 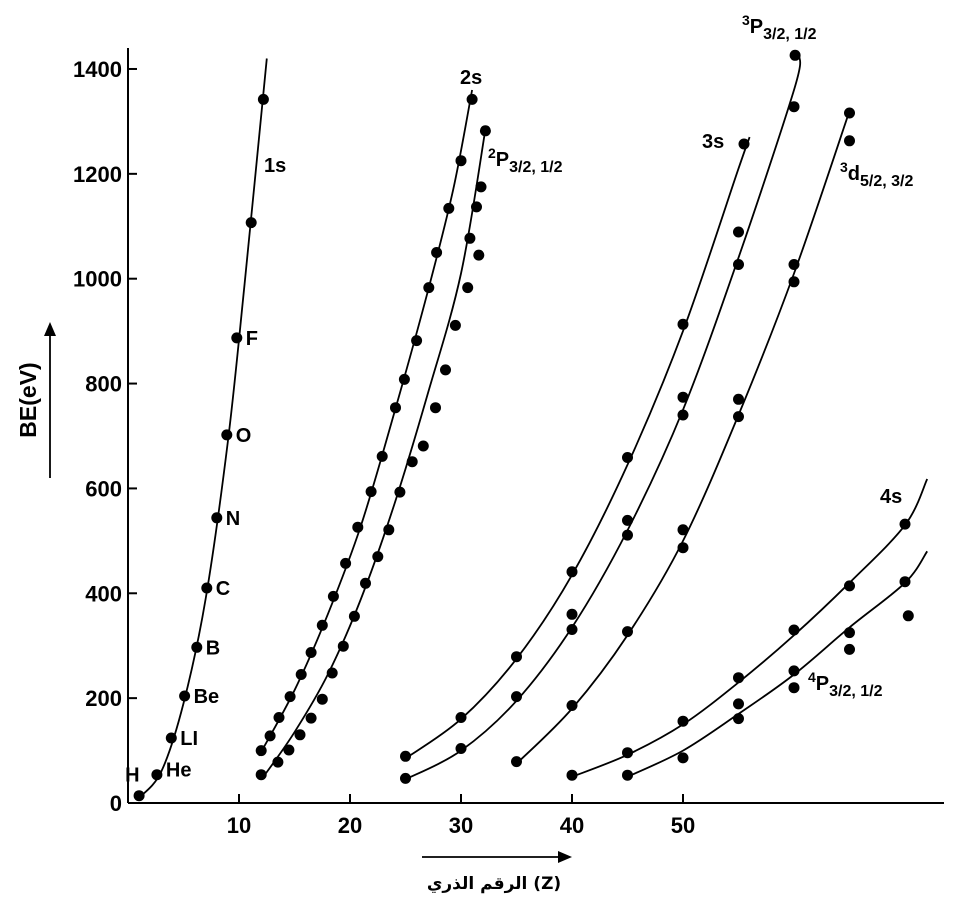 What do you see at coordinates (494, 884) in the screenshot?
I see `x-axis-label-text: (Z) الرقم الذري` at bounding box center [494, 884].